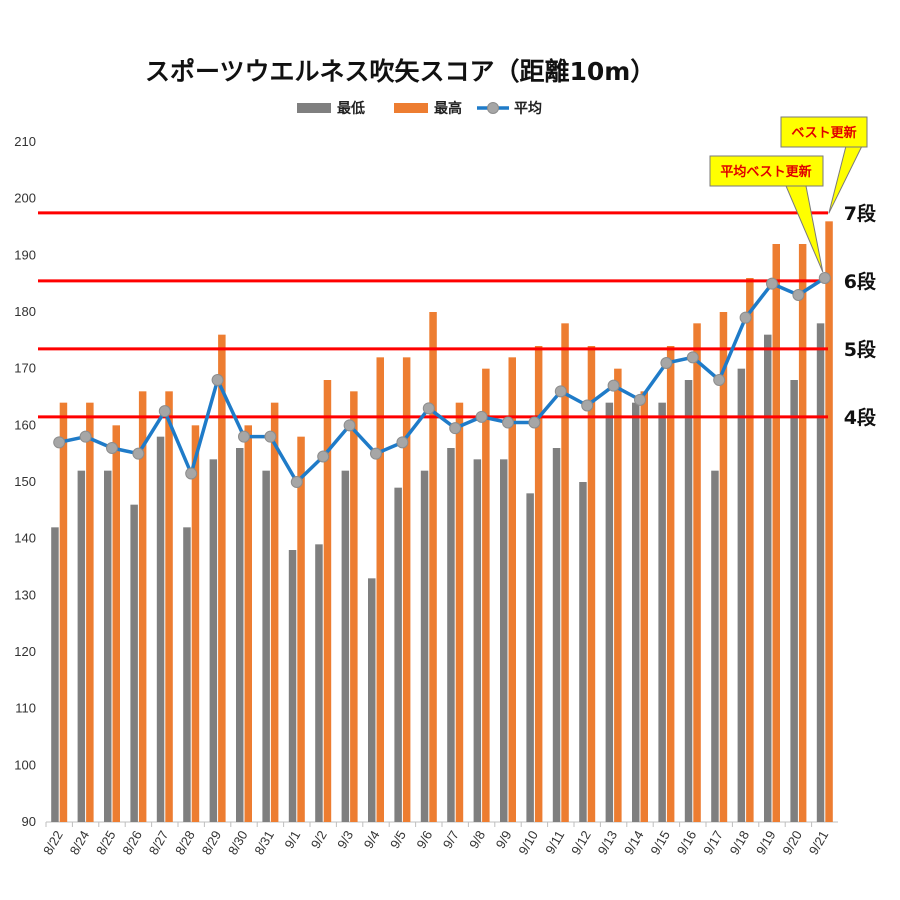  What do you see at coordinates (660, 842) in the screenshot?
I see `x-tick-label: 9/15` at bounding box center [660, 842].